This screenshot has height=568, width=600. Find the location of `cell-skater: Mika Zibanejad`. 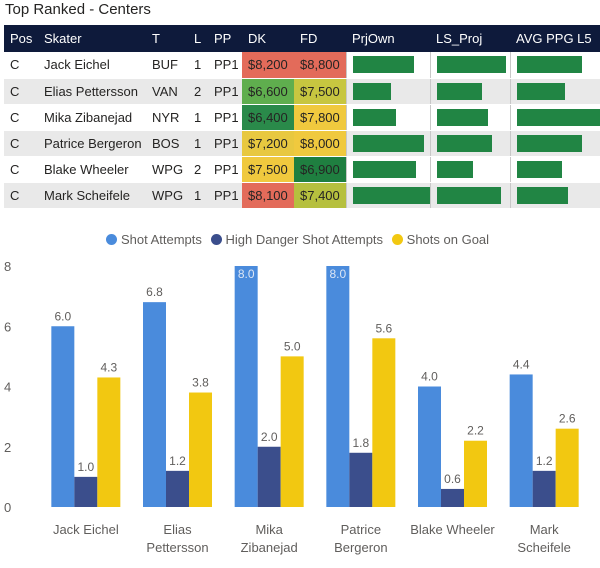

cell-skater: Mika Zibanejad is located at coordinates (92, 117).